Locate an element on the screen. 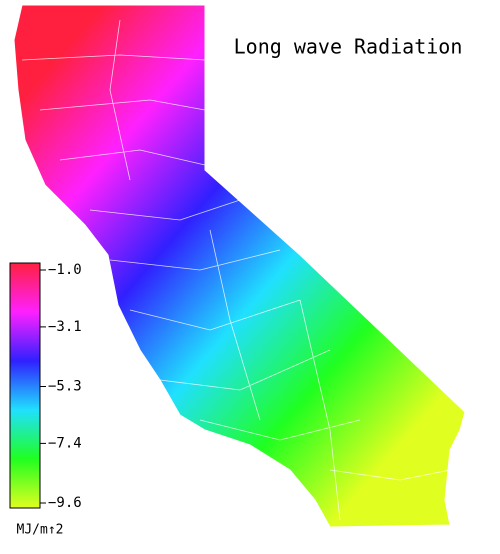  colorbar is located at coordinates (25, 385).